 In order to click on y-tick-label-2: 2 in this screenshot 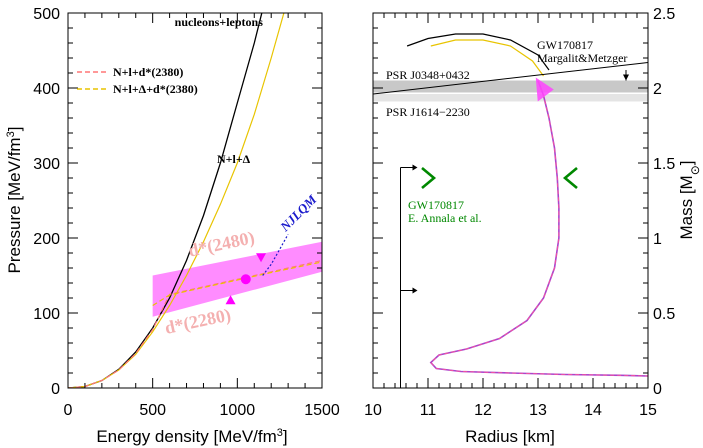, I will do `click(657, 89)`.